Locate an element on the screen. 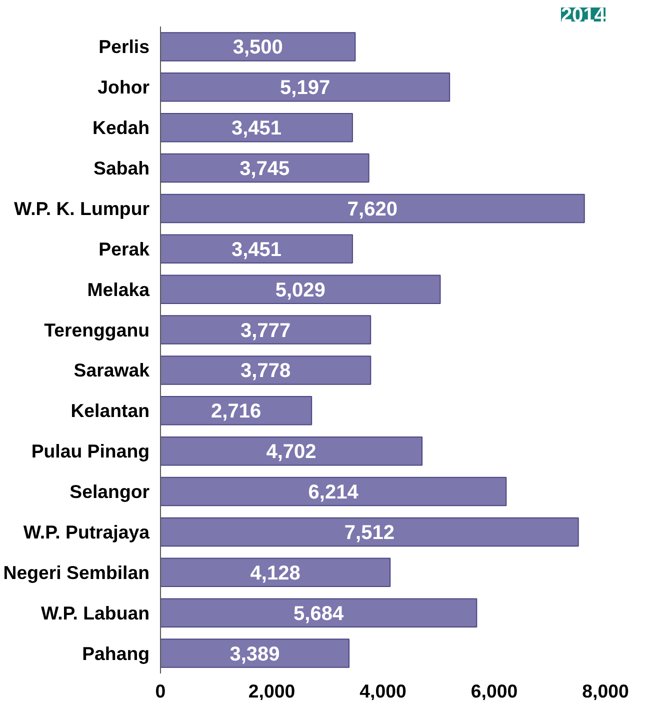 The image size is (659, 717). y-tick-label: Melaka is located at coordinates (118, 289).